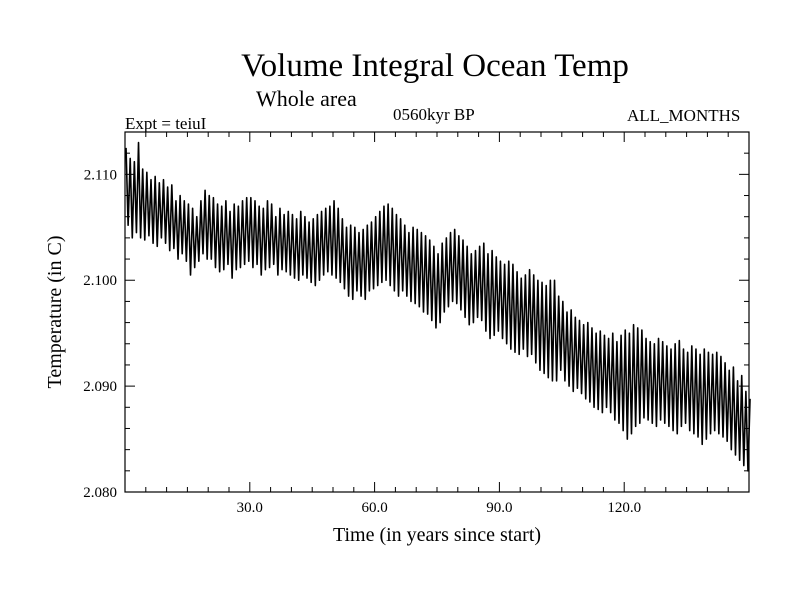  What do you see at coordinates (437, 535) in the screenshot?
I see `x-axis-title: Time (in years since start)` at bounding box center [437, 535].